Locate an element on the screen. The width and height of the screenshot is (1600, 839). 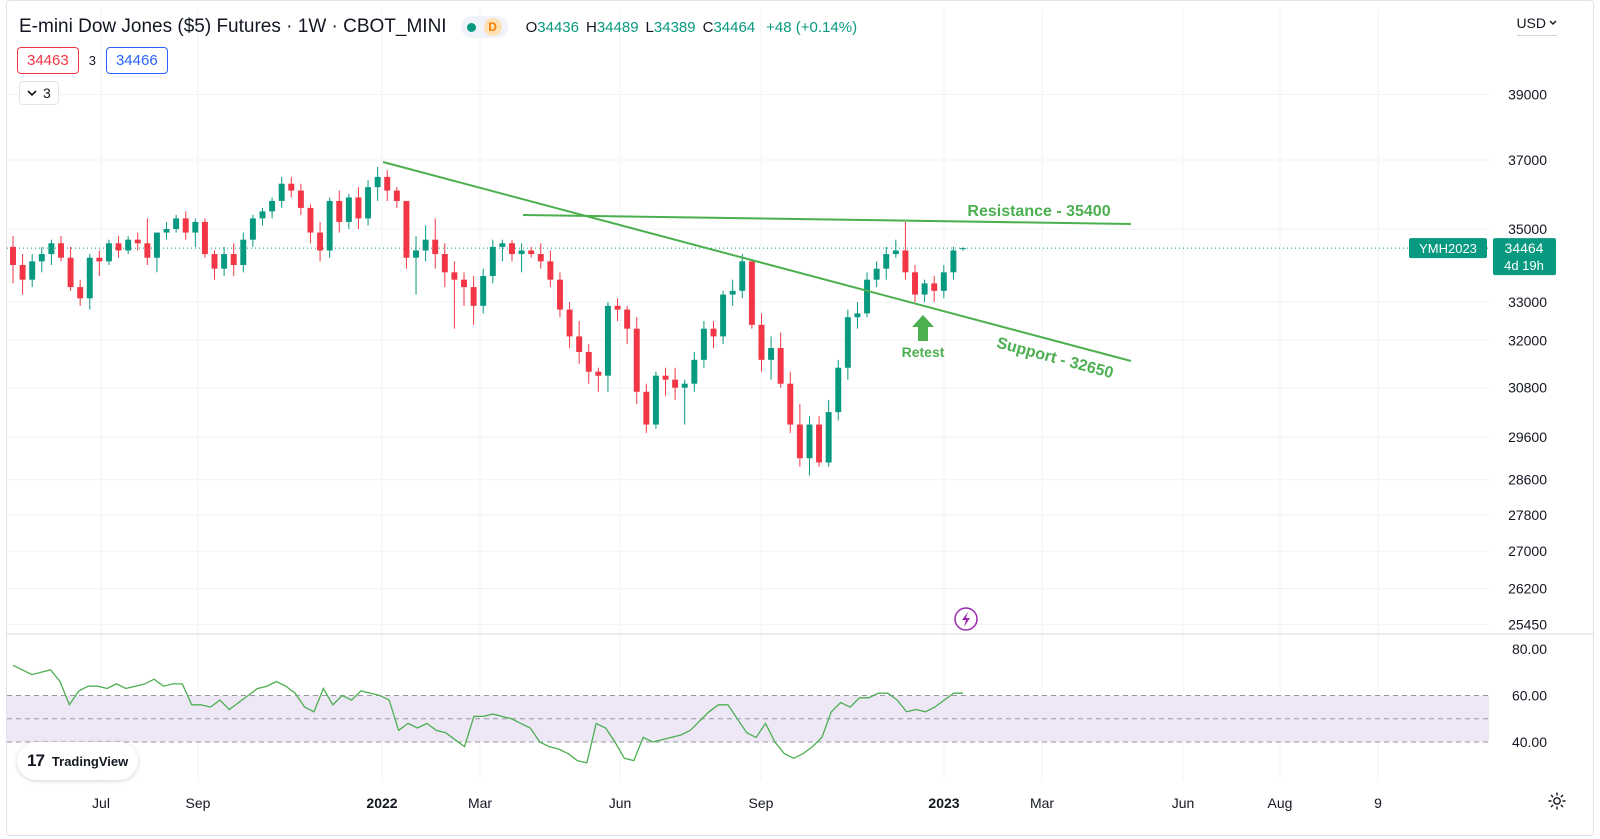
x-tick-label: 2023 is located at coordinates (943, 803).